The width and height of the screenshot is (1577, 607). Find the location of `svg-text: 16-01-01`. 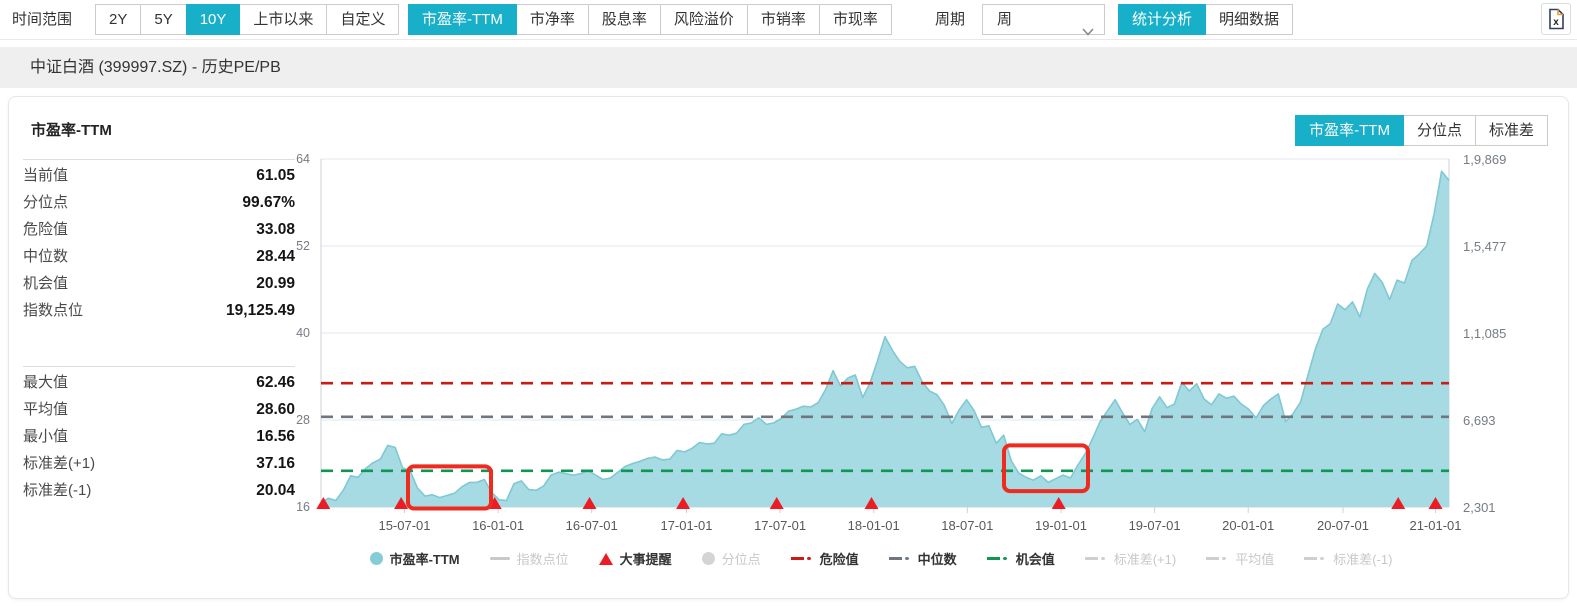

svg-text: 16-01-01 is located at coordinates (498, 525).